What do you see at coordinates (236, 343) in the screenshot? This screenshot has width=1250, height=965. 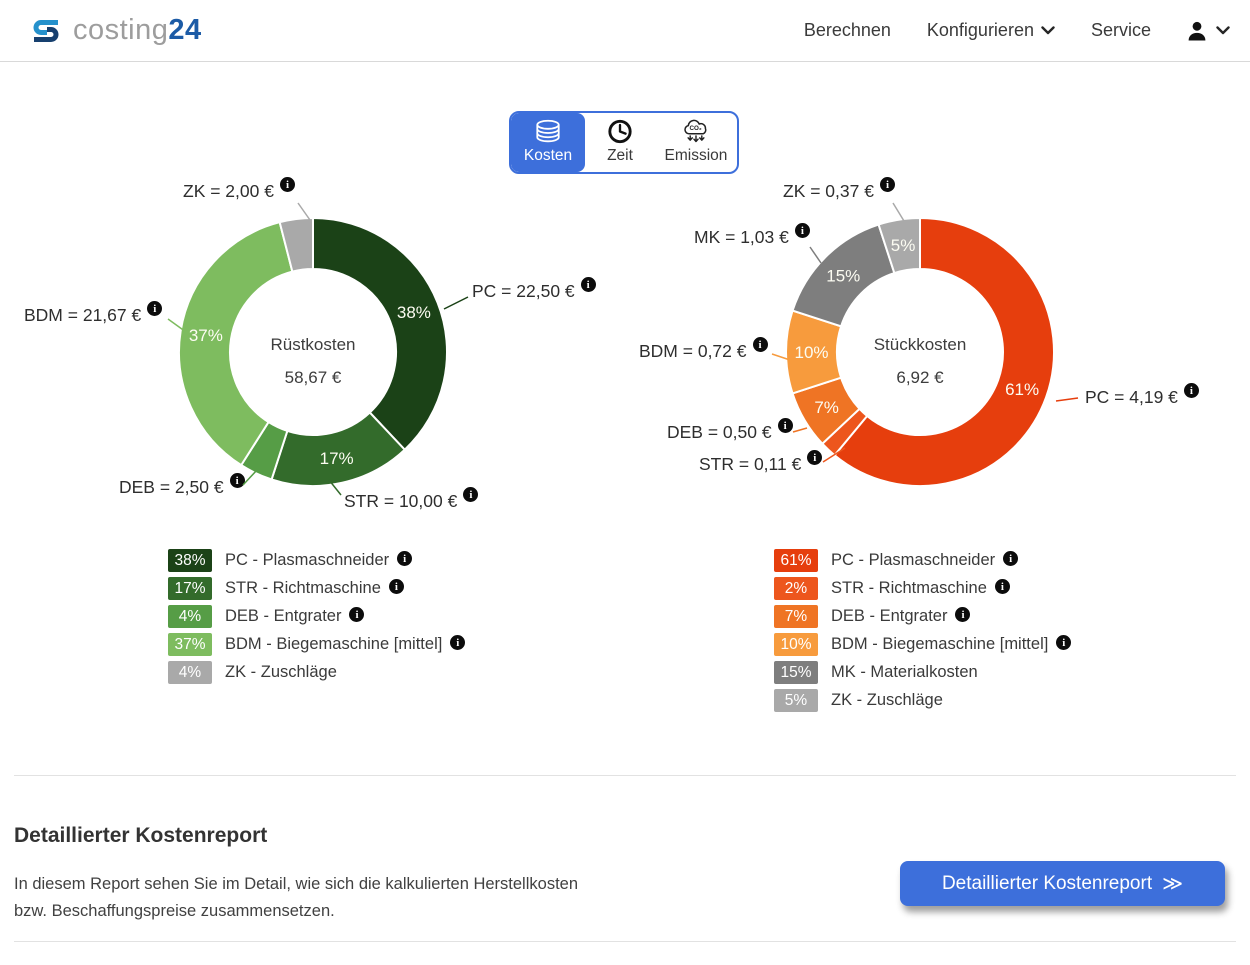 I see `donut-slice-bdm` at bounding box center [236, 343].